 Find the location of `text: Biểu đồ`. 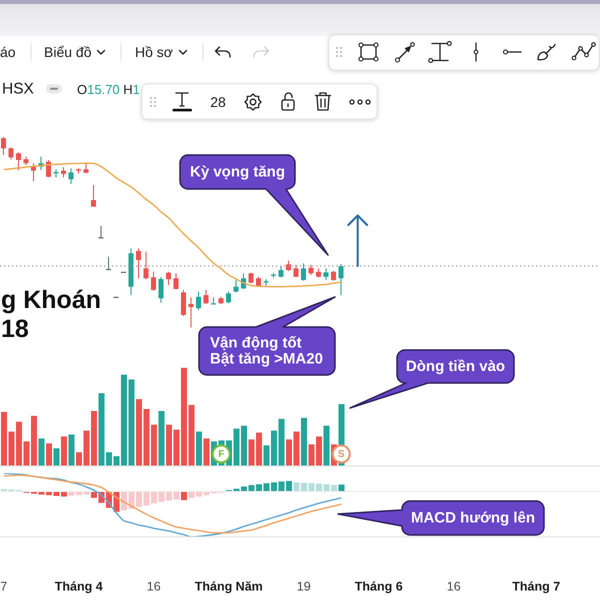

text: Biểu đồ is located at coordinates (68, 52).